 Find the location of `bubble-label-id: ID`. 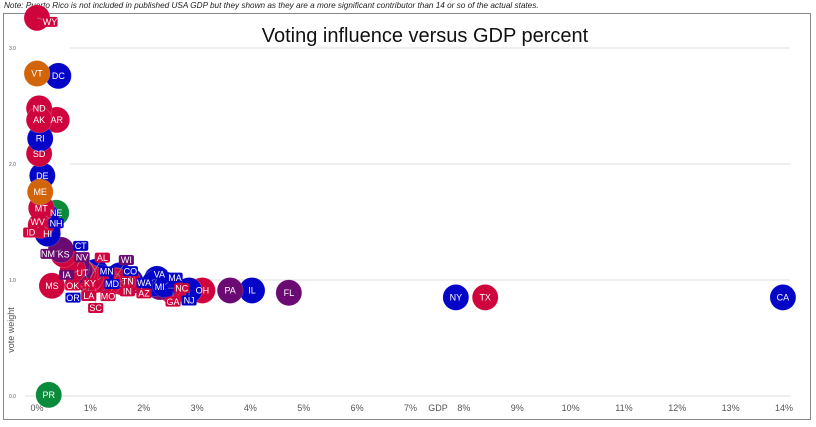

bubble-label-id: ID is located at coordinates (31, 233).